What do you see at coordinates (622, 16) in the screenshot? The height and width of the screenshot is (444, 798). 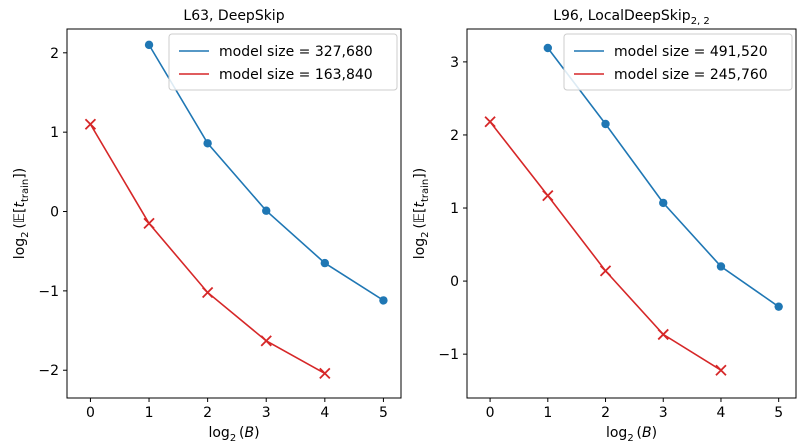 I see `chart-title-main: L96, LocalDeepSkip` at bounding box center [622, 16].